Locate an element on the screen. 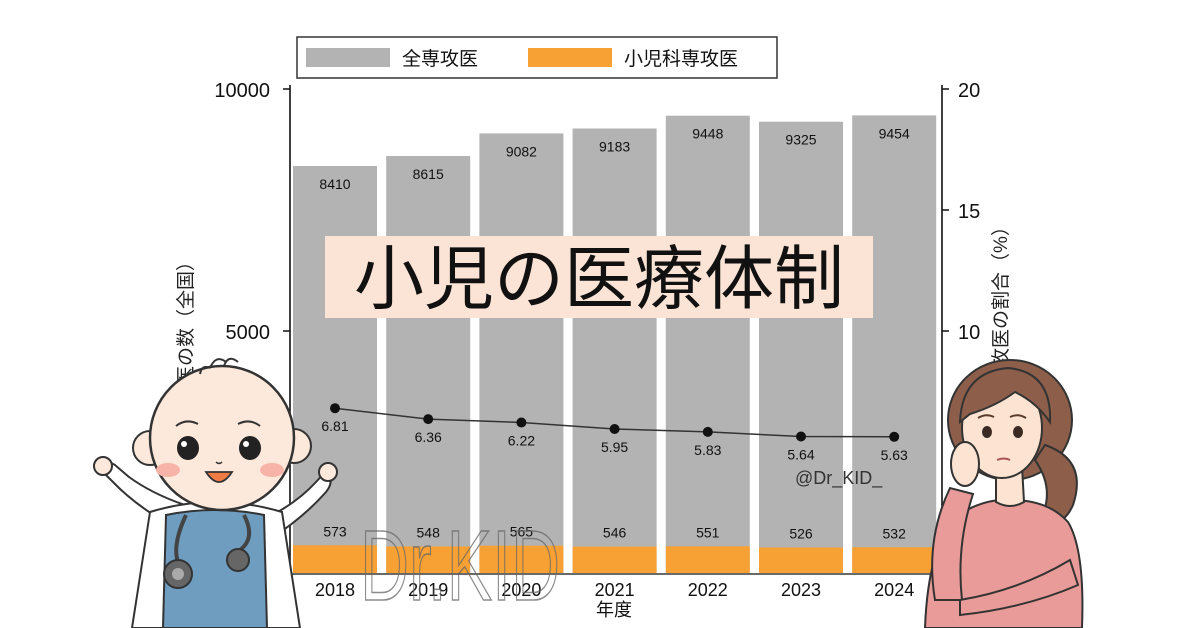 The height and width of the screenshot is (628, 1200). baby-left-cheek is located at coordinates (168, 470).